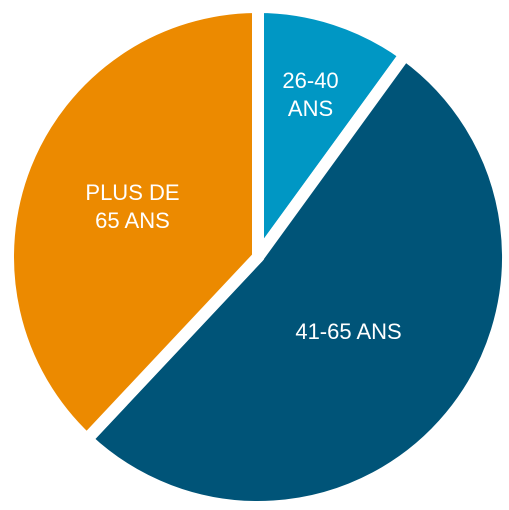 The width and height of the screenshot is (509, 510). Describe the element at coordinates (132, 207) in the screenshot. I see `slice-label: PLUS DE 65 ANS` at that location.